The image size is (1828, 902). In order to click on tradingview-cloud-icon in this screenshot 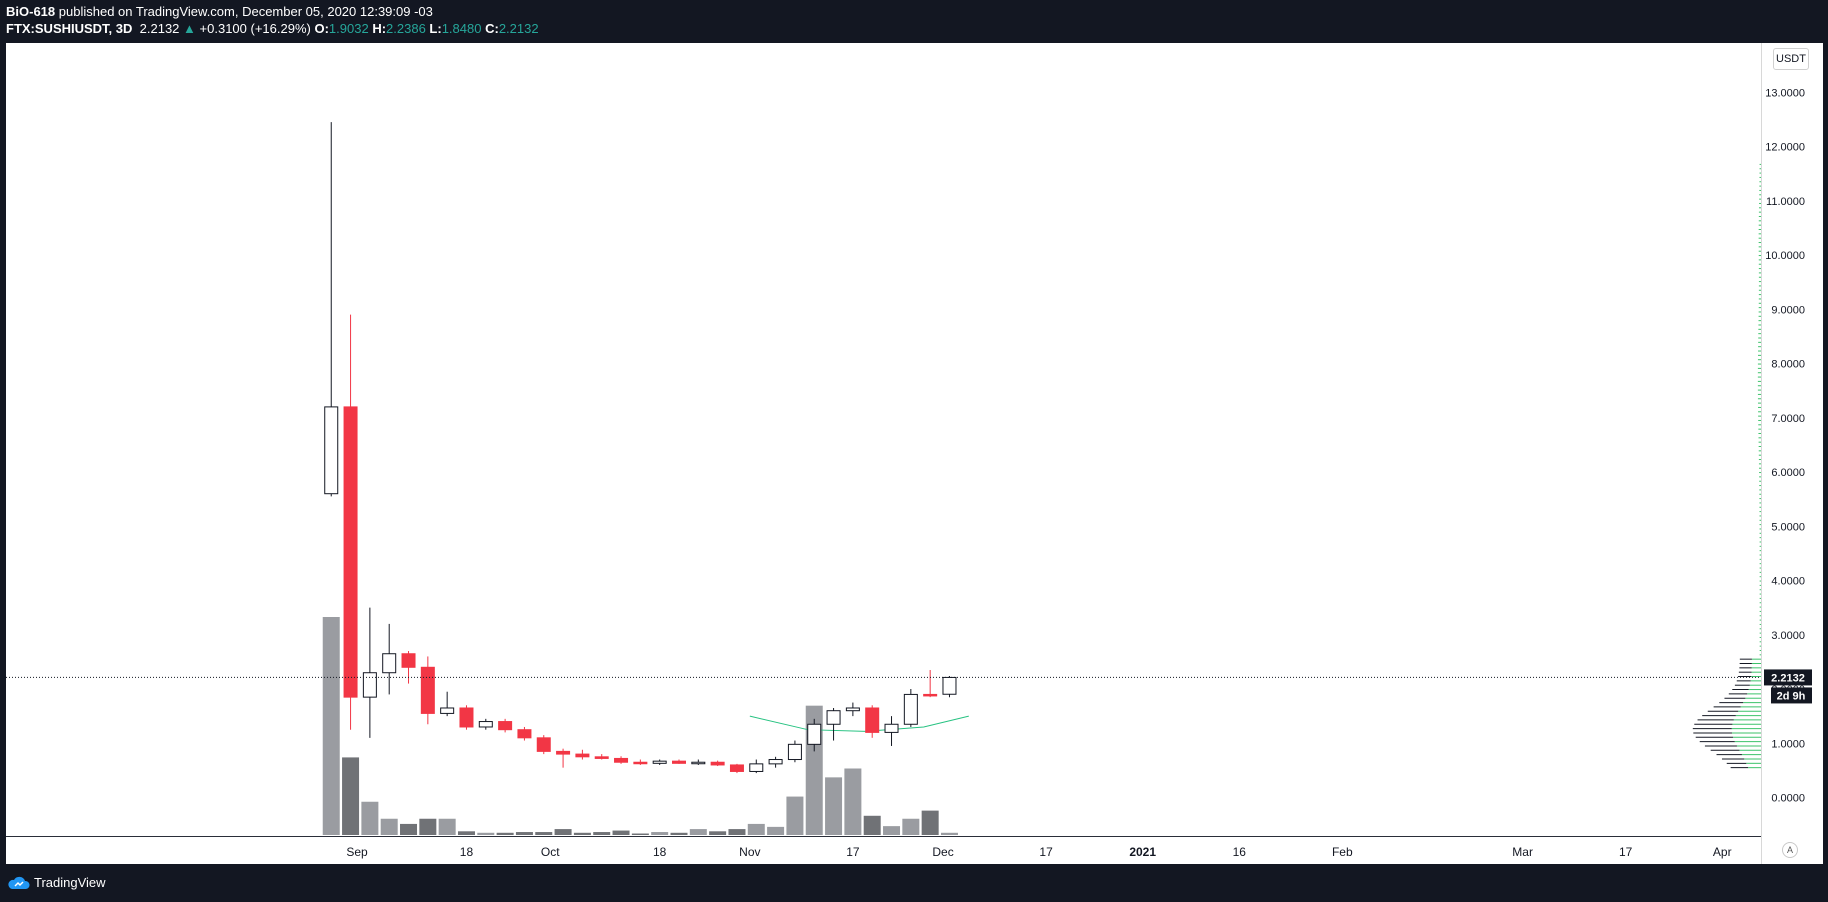, I will do `click(19, 883)`.